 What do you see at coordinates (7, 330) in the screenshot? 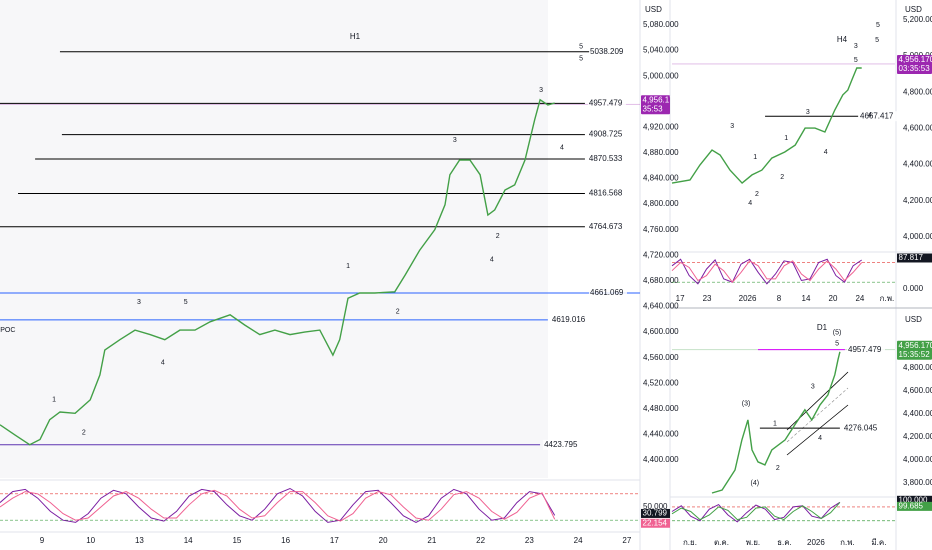
I see `wave-label: POC` at bounding box center [7, 330].